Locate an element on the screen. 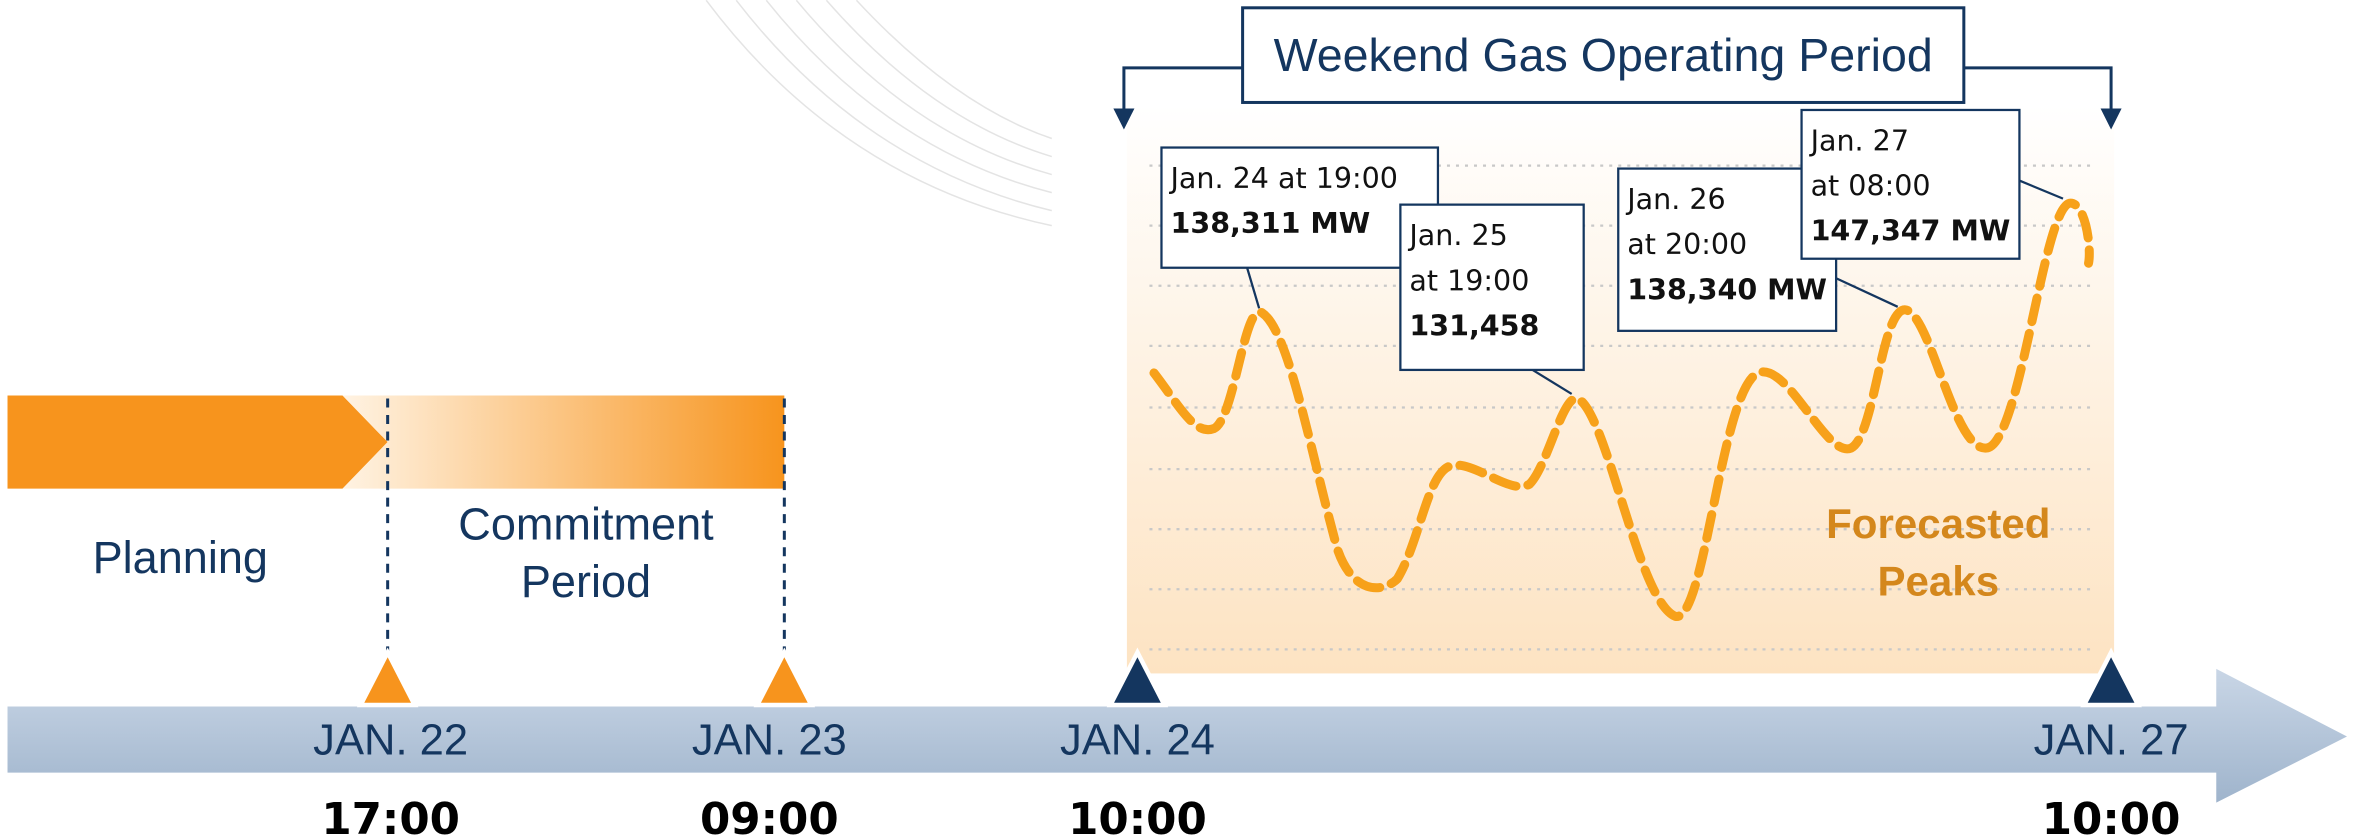  forecast-label: Forecasted is located at coordinates (1938, 523).